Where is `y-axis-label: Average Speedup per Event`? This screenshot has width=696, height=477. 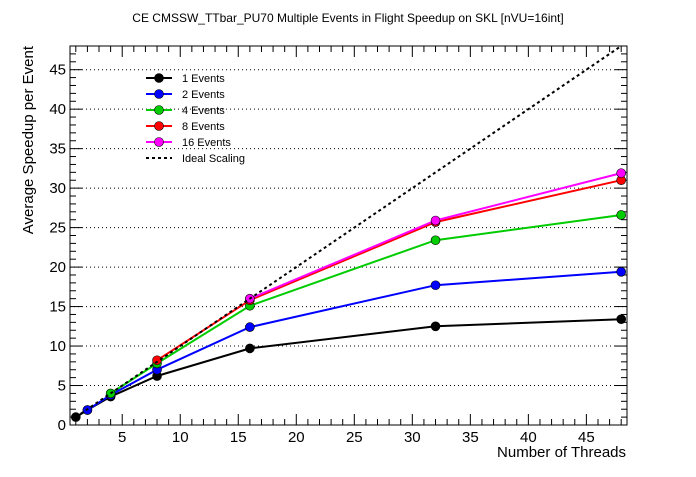
y-axis-label: Average Speedup per Event is located at coordinates (28, 139).